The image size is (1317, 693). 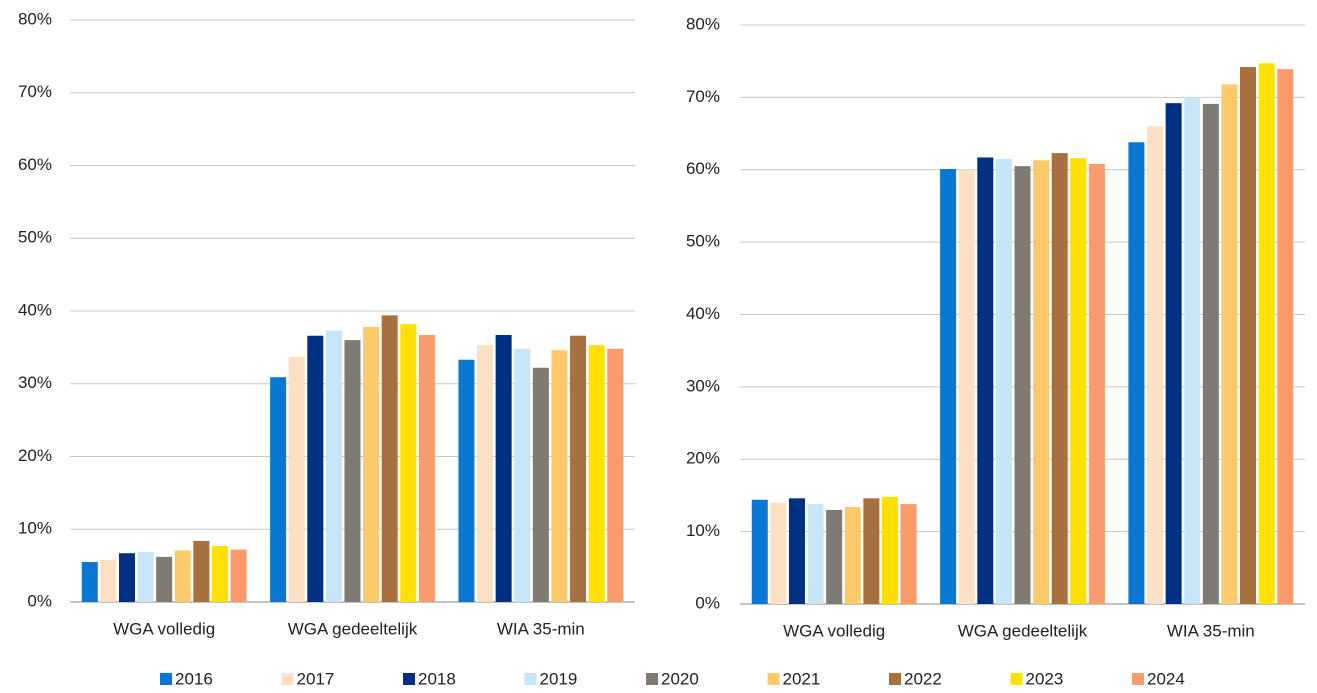 What do you see at coordinates (194, 678) in the screenshot?
I see `legend-label: 2016` at bounding box center [194, 678].